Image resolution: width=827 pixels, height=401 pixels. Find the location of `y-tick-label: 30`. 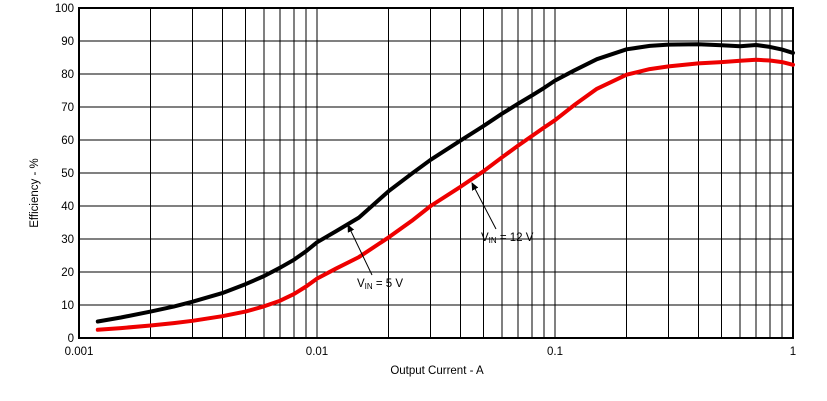

y-tick-label: 30 is located at coordinates (67, 240).